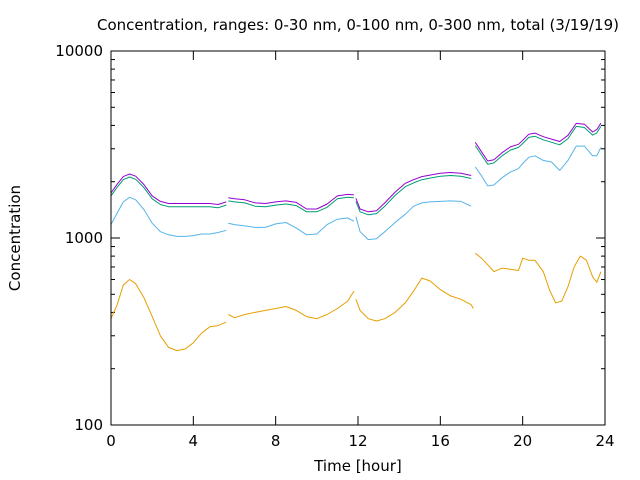  What do you see at coordinates (357, 441) in the screenshot?
I see `x-tick-label: 12` at bounding box center [357, 441].